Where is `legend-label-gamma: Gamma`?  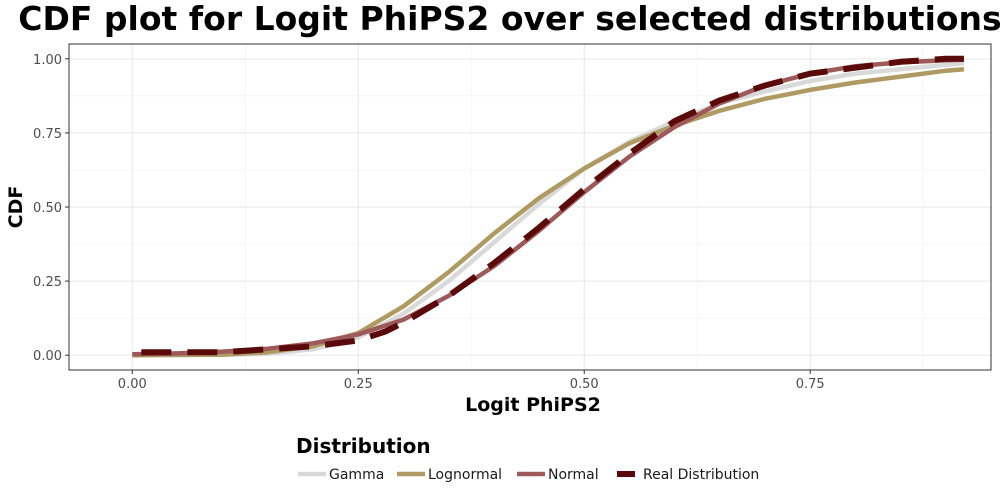 legend-label-gamma: Gamma is located at coordinates (356, 475).